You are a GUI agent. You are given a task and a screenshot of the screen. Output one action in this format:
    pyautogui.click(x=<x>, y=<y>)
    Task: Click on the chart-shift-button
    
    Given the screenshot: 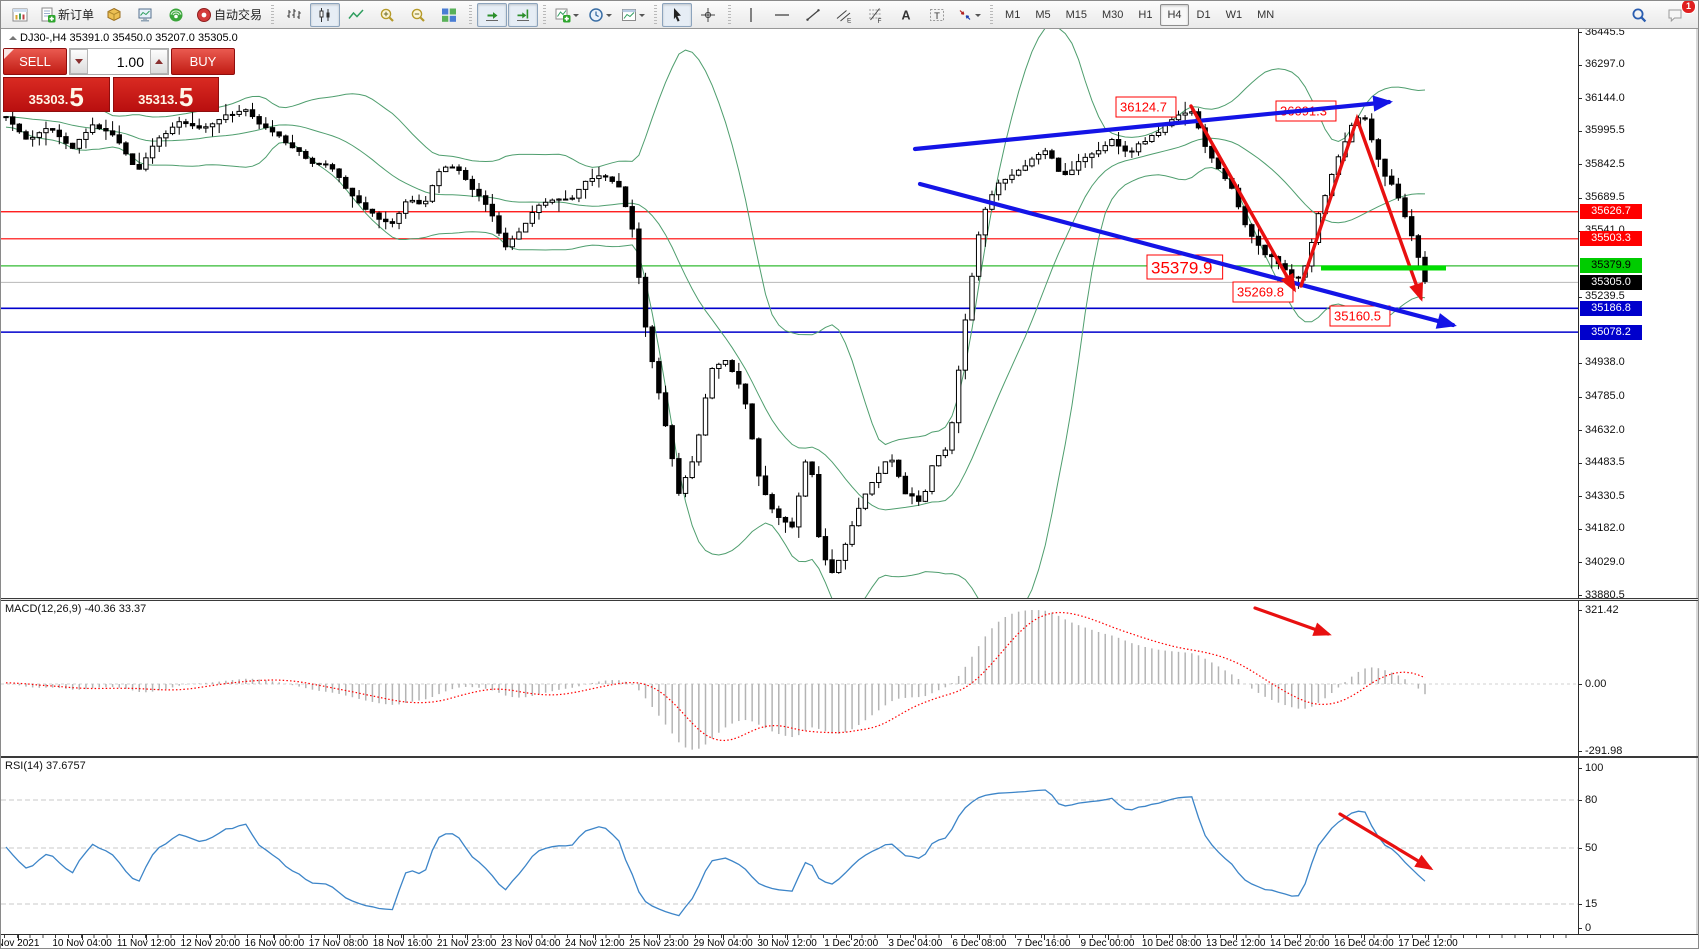 What is the action you would take?
    pyautogui.click(x=523, y=14)
    